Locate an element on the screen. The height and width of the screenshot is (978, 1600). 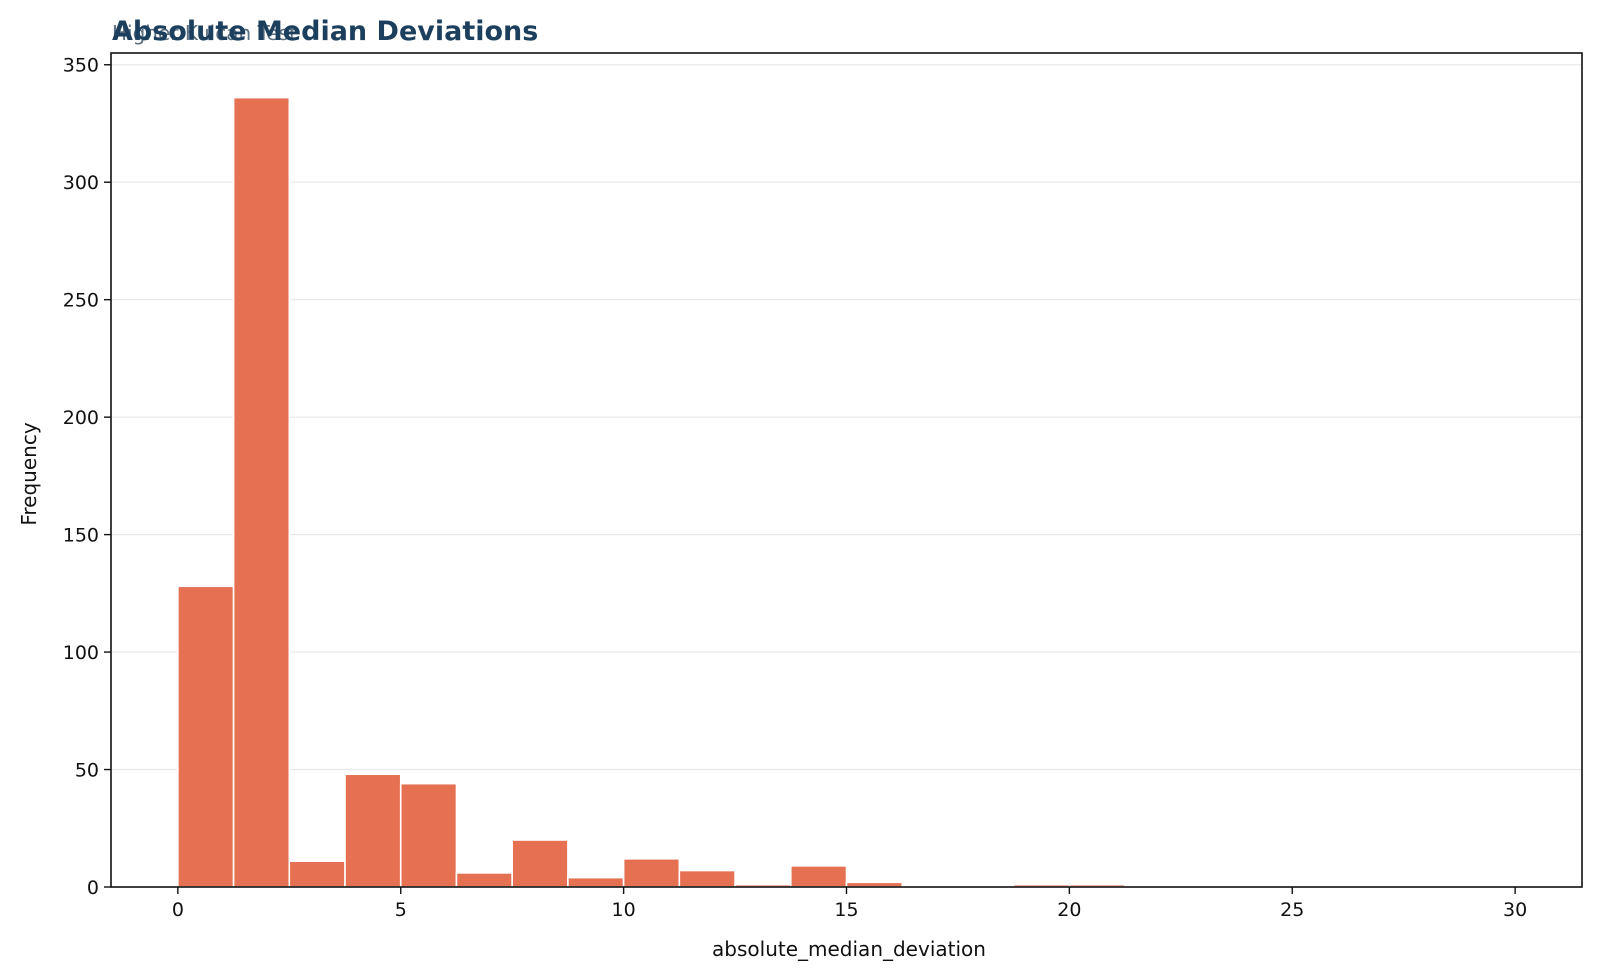
x-axis-ticks: 0 5 10 15 20 25 30 is located at coordinates (849, 904).